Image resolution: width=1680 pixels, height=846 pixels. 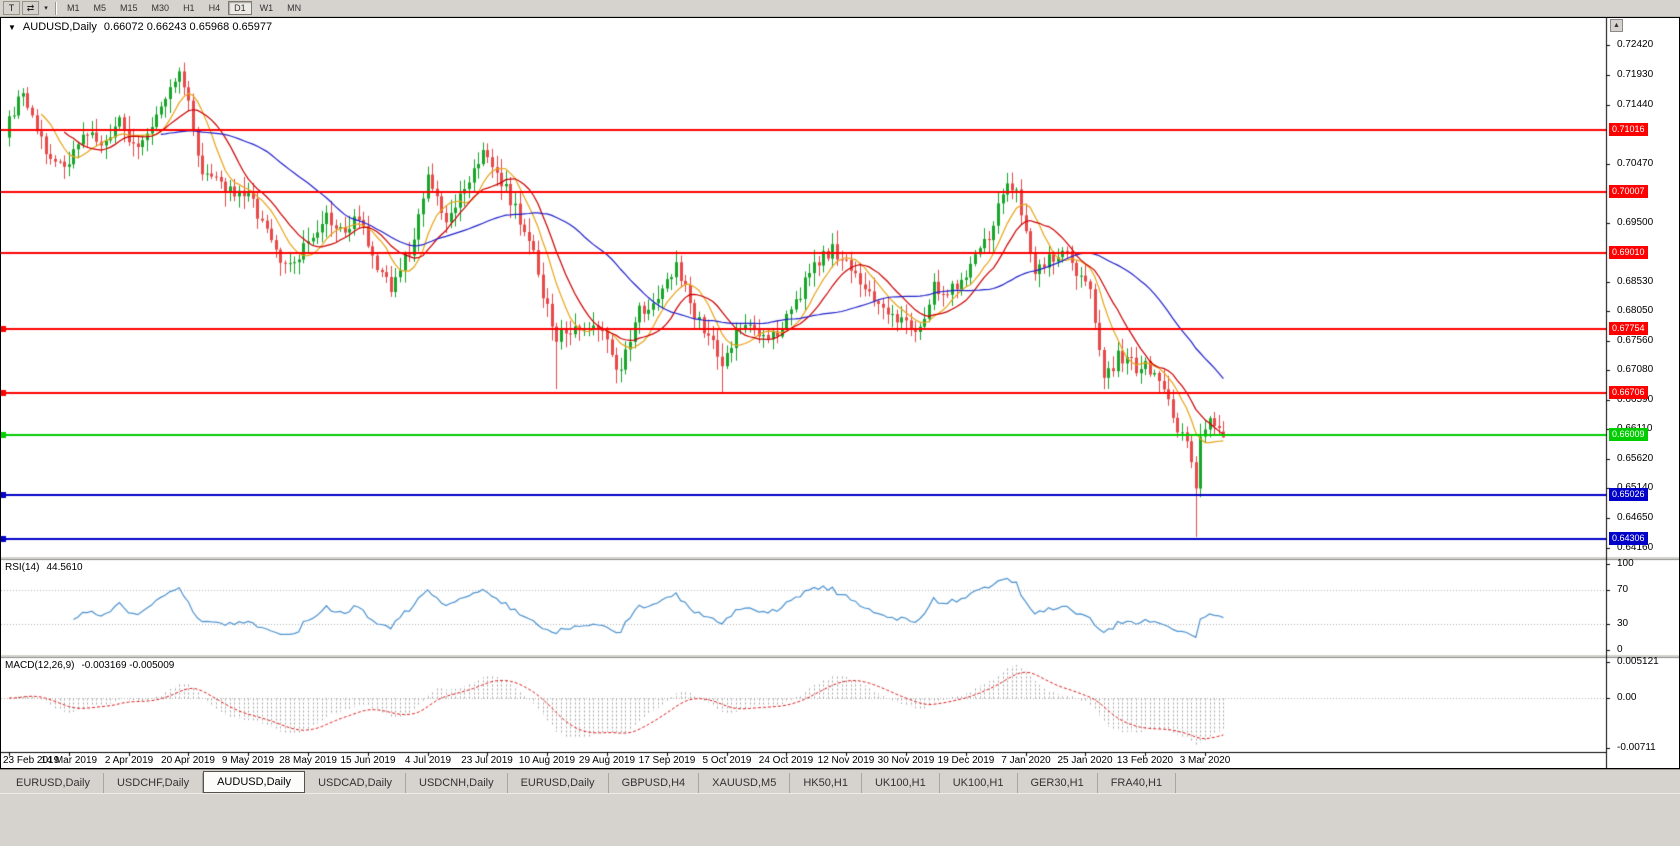 I want to click on timeframe-button-d1: D1, so click(x=240, y=8).